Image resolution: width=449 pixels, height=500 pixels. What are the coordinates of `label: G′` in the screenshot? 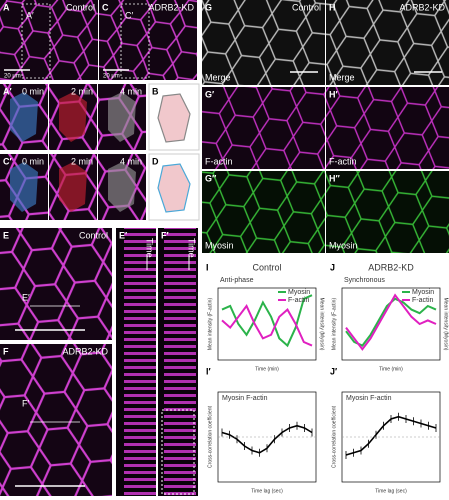 It's located at (209, 94).